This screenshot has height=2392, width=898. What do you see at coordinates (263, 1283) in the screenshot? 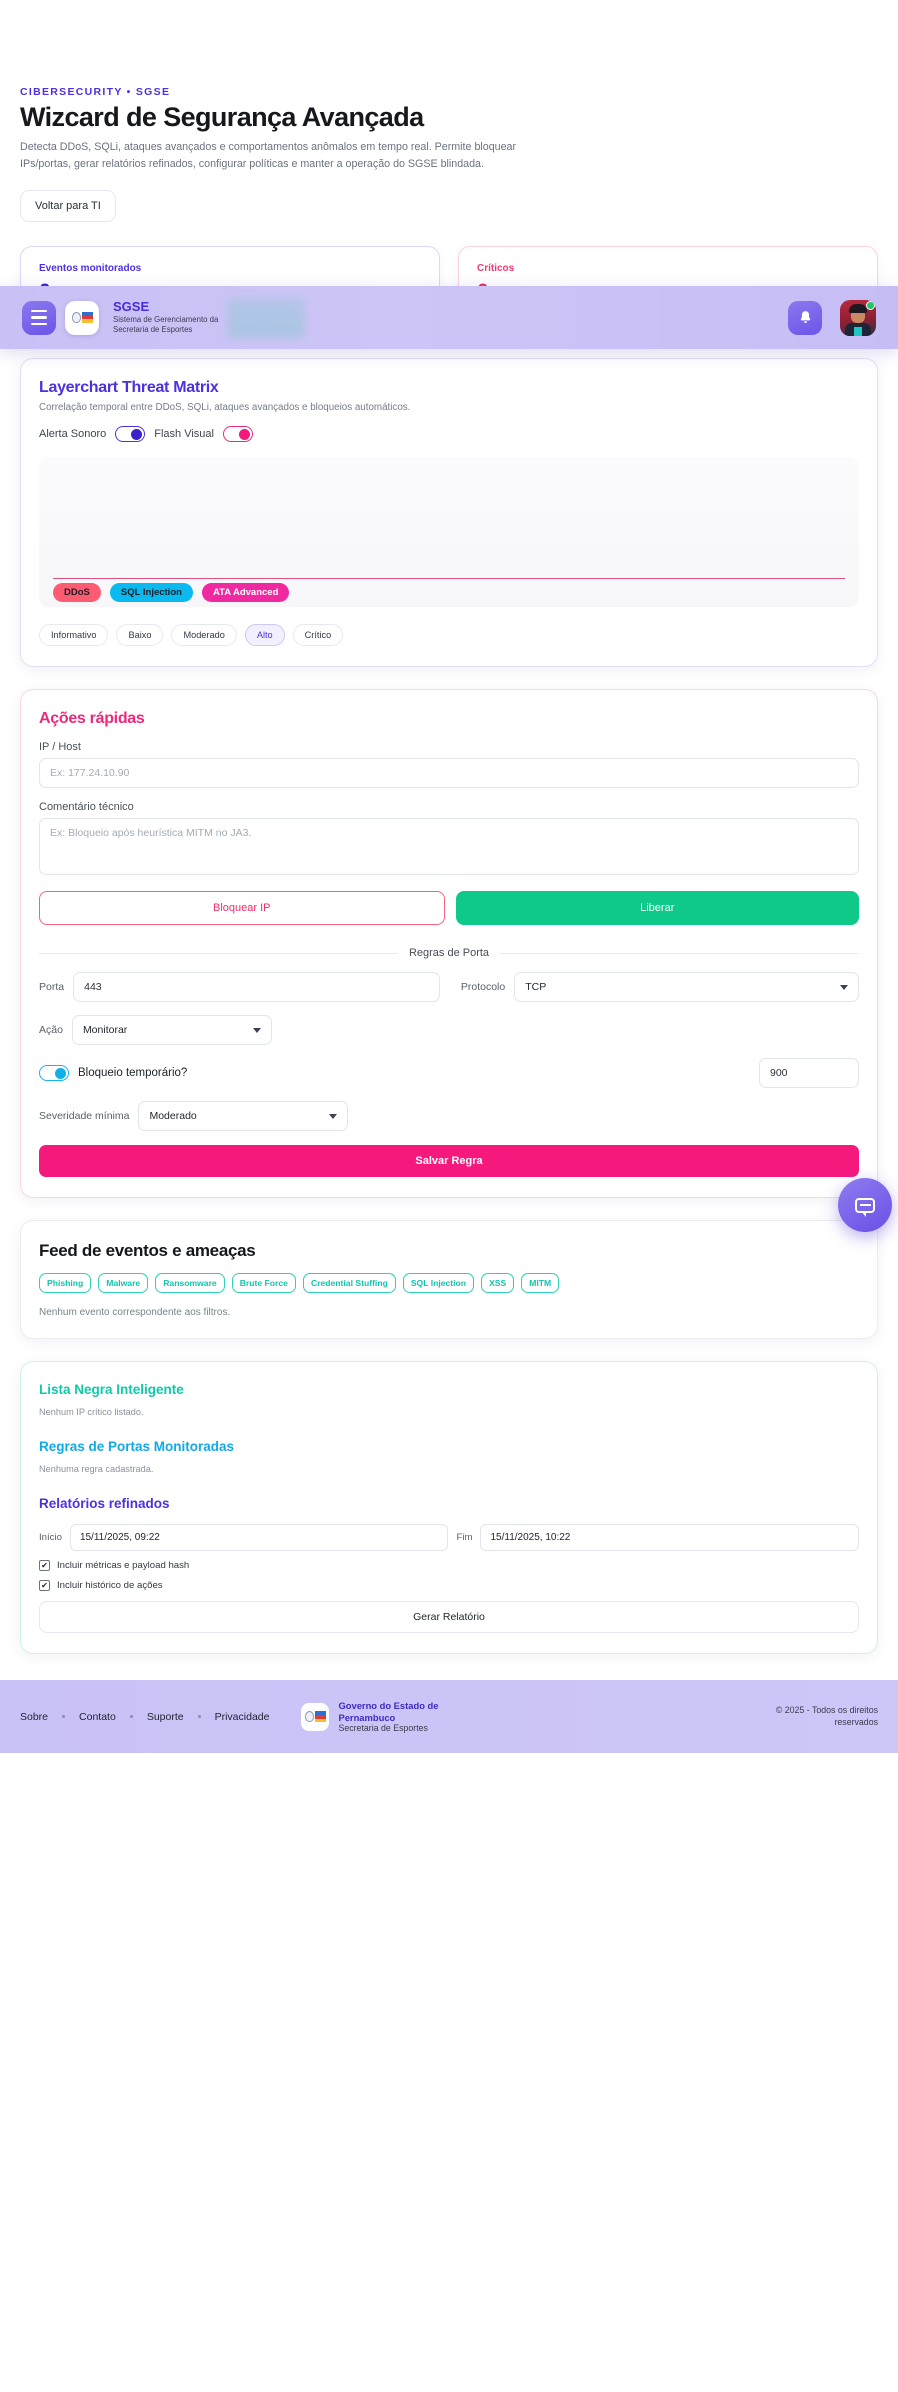
I see `chip-brute-force: Brute Force` at bounding box center [263, 1283].